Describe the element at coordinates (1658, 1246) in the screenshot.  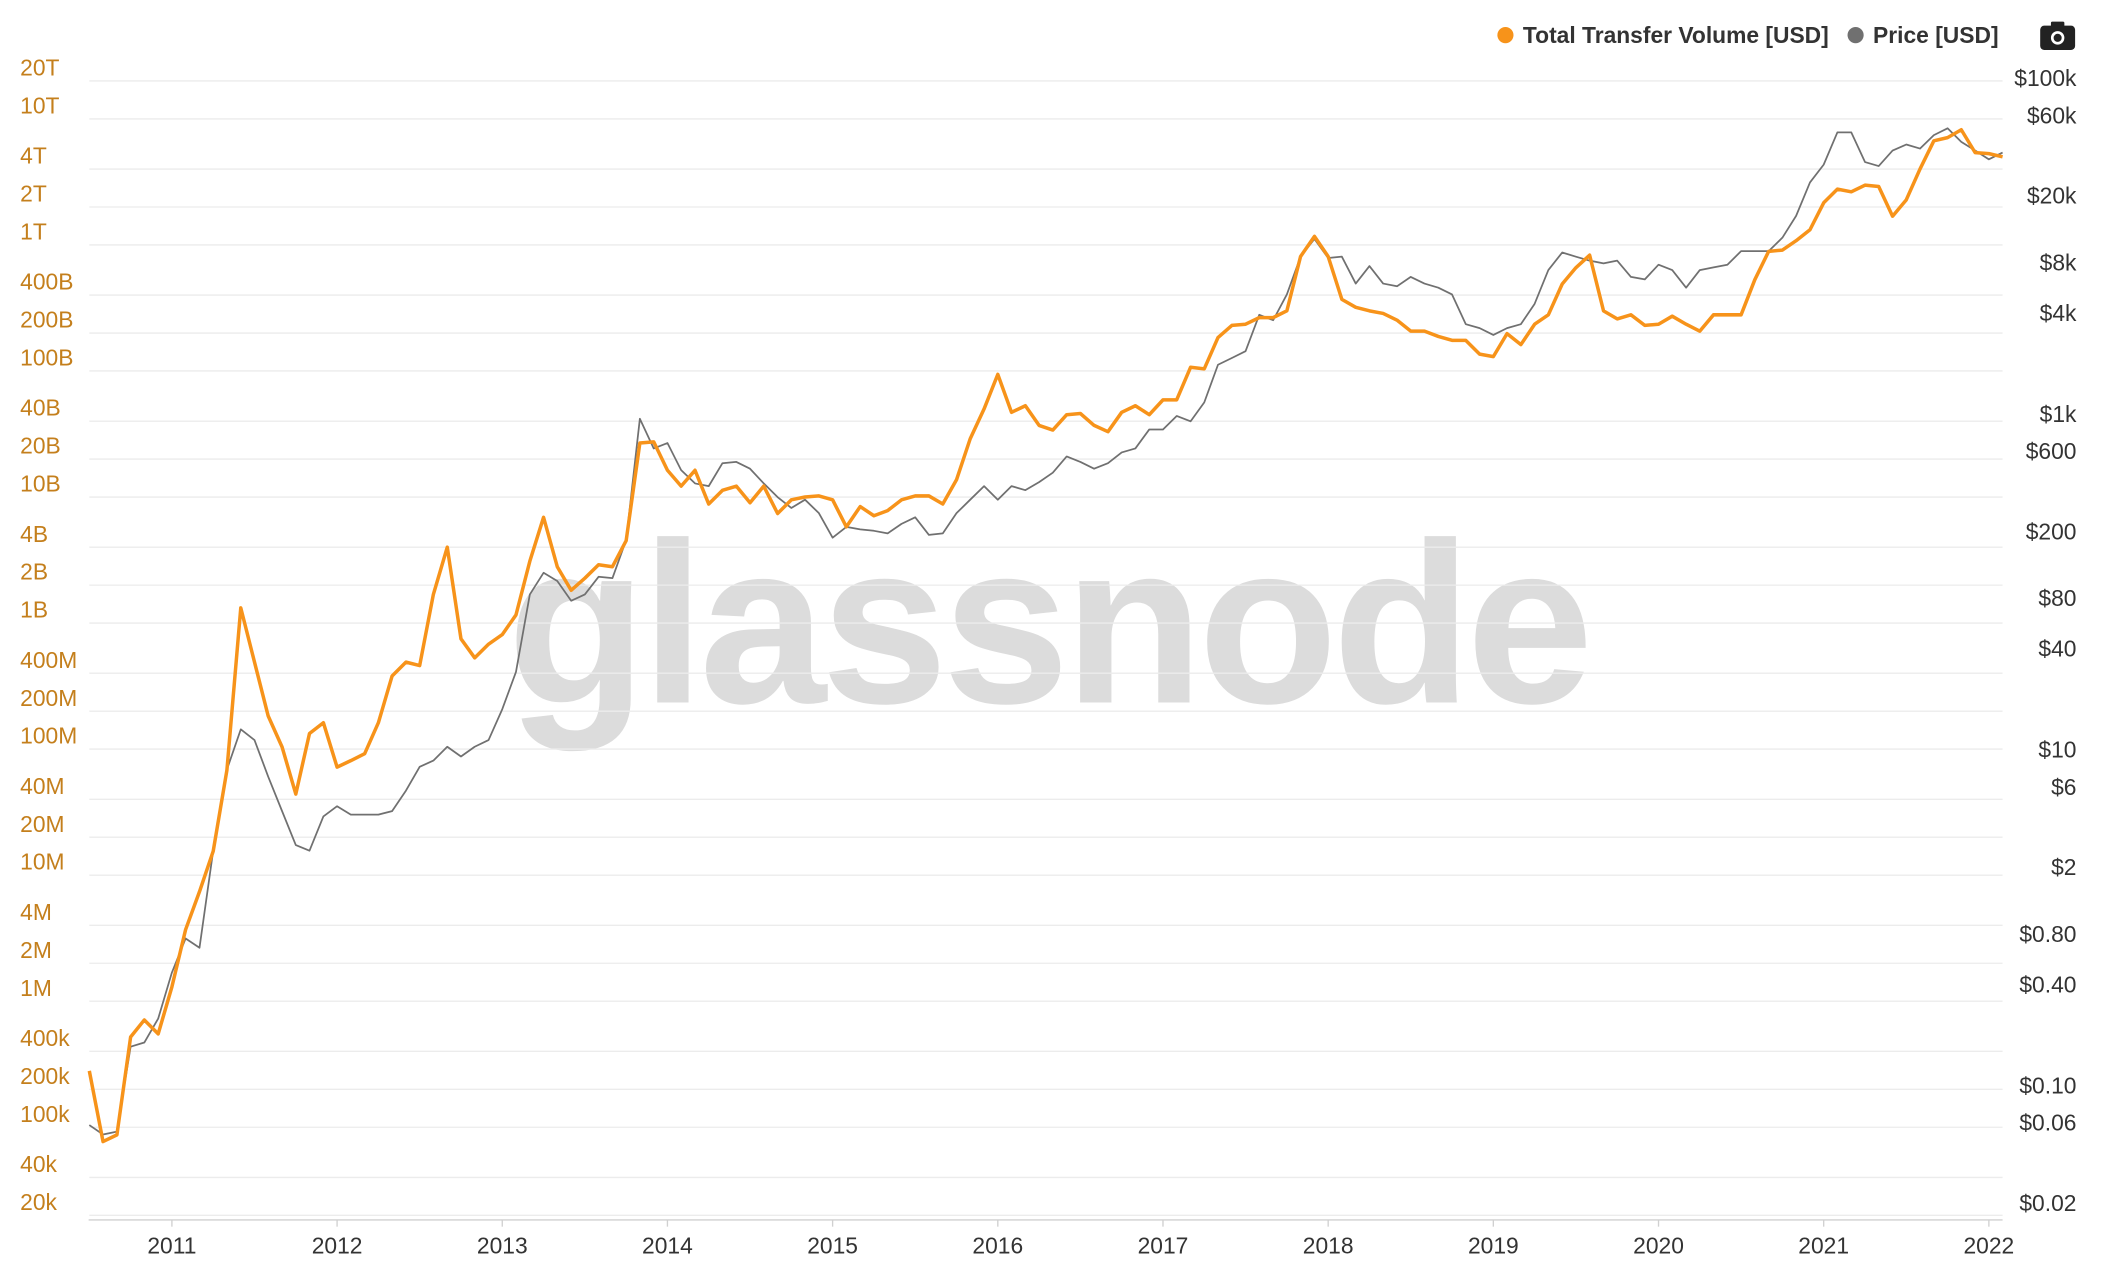
I see `x-tick-label: 2020` at that location.